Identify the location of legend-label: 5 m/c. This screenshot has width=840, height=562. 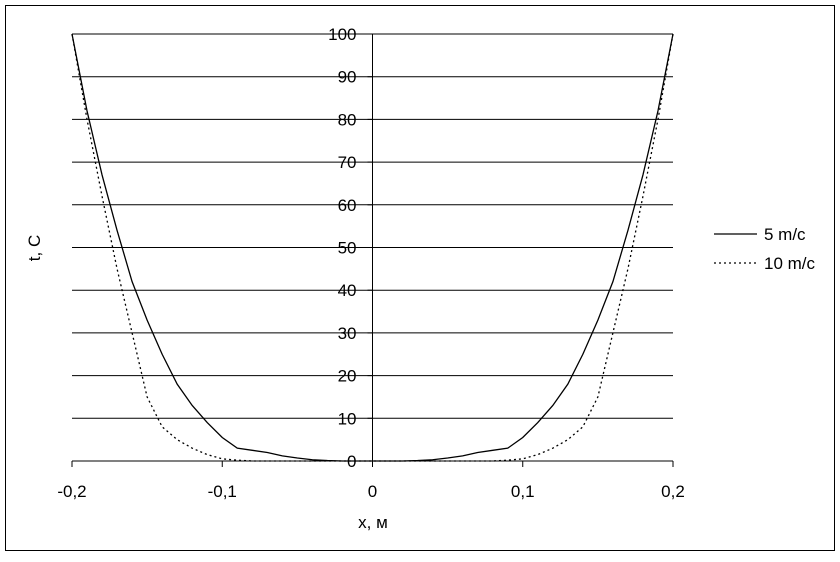
(785, 234).